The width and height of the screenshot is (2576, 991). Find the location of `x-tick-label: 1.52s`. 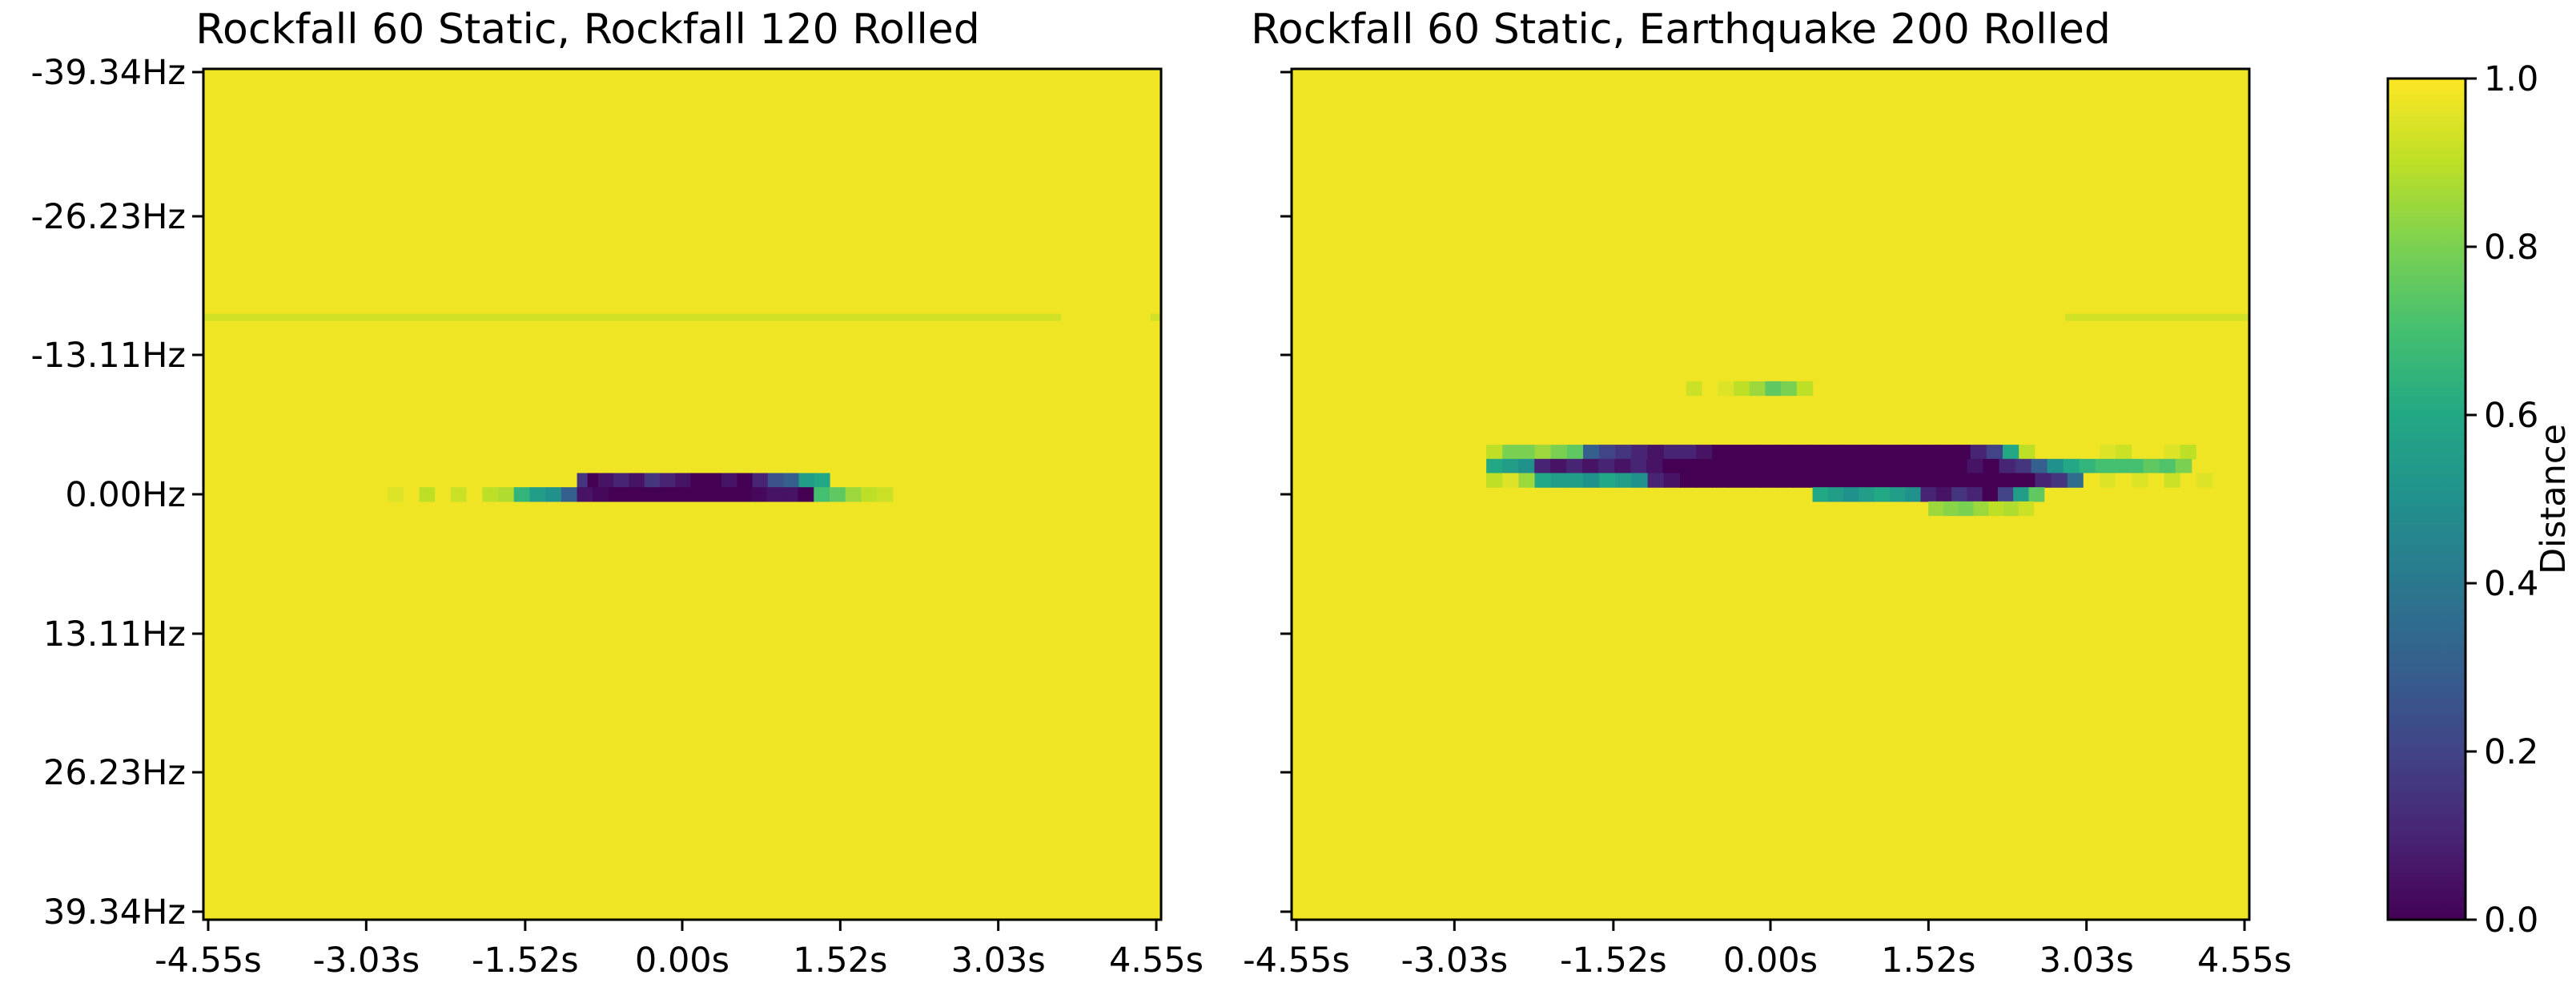

x-tick-label: 1.52s is located at coordinates (840, 961).